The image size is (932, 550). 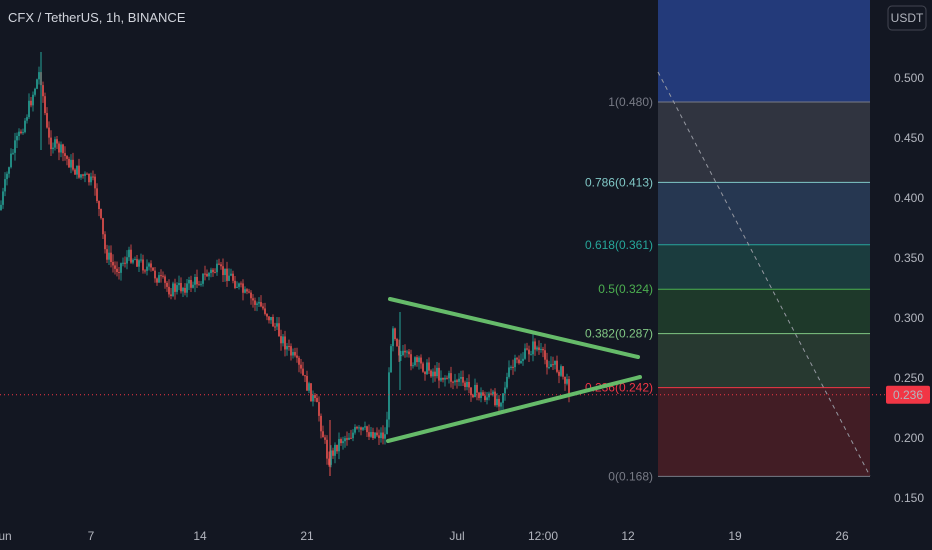 I want to click on fib-level-label: 0.786(0.413), so click(x=619, y=182).